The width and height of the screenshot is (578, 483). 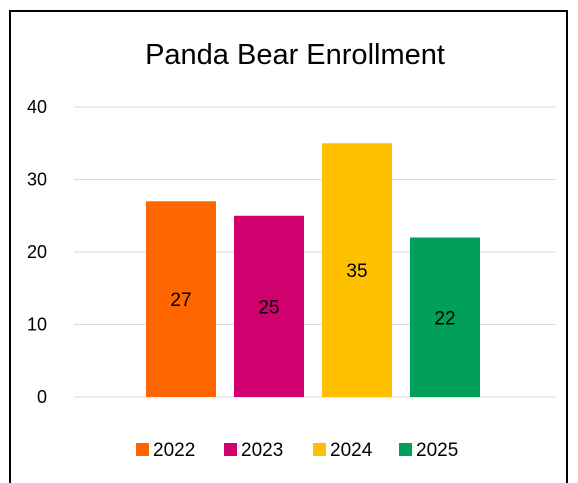 I want to click on bar-2023, so click(x=269, y=306).